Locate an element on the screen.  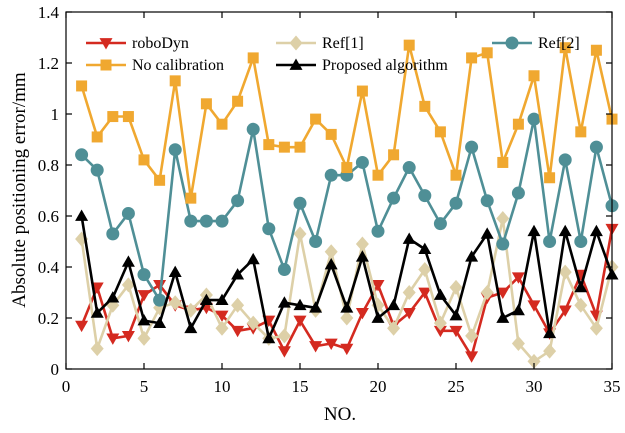
legend-label: Ref[1] is located at coordinates (343, 43).